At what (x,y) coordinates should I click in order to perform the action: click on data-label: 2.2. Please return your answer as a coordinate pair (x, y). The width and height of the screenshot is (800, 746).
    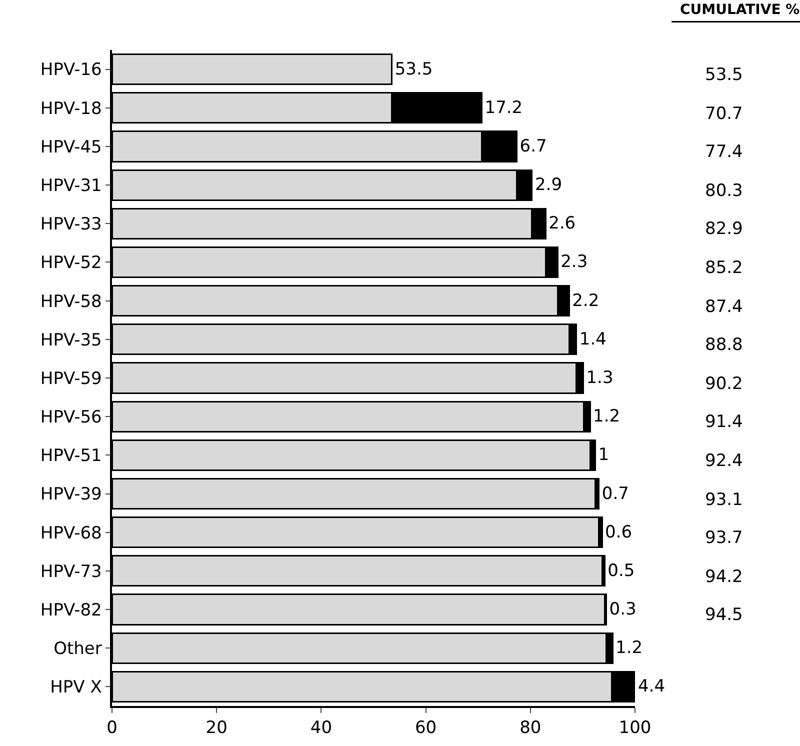
    Looking at the image, I should click on (586, 300).